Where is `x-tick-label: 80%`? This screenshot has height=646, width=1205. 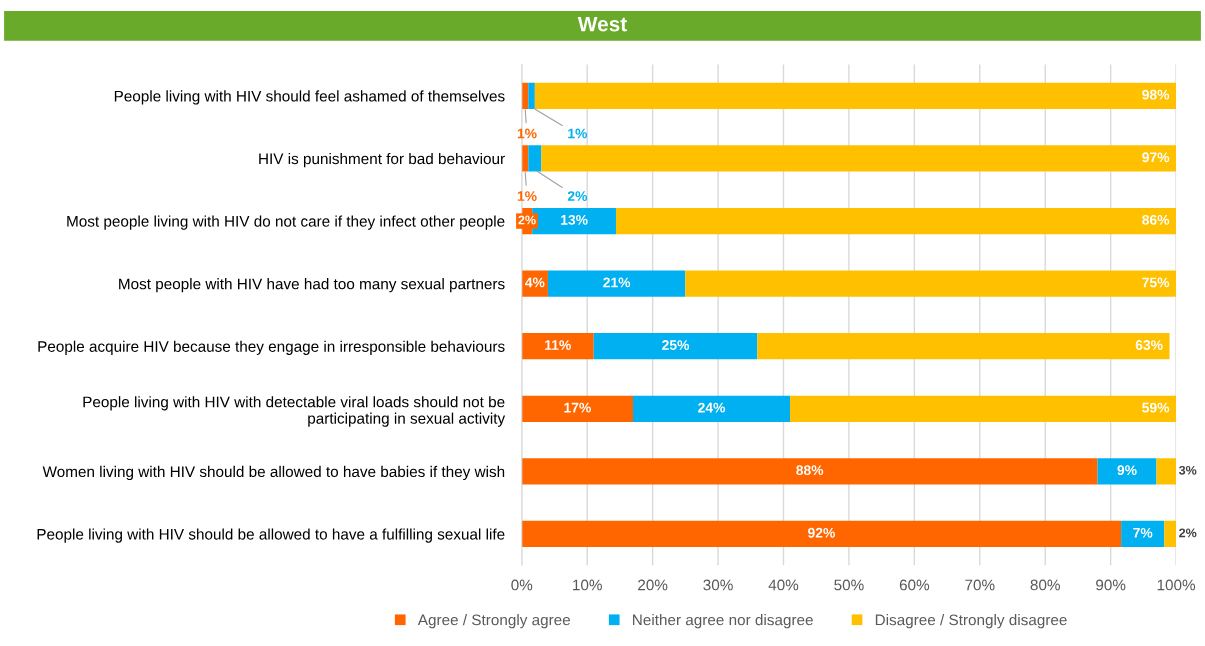
x-tick-label: 80% is located at coordinates (1045, 585).